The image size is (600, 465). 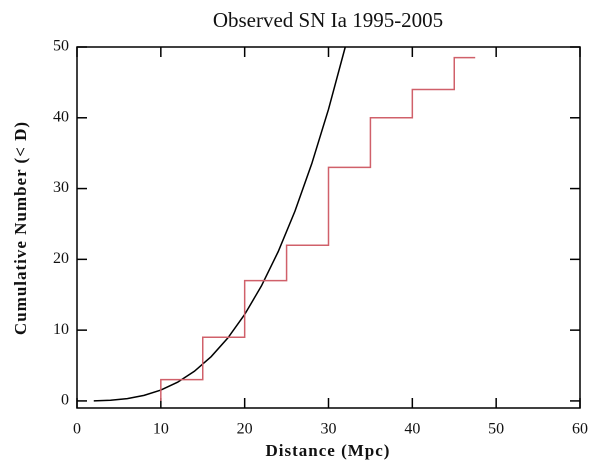 I want to click on y-tick-label: 30, so click(x=61, y=187).